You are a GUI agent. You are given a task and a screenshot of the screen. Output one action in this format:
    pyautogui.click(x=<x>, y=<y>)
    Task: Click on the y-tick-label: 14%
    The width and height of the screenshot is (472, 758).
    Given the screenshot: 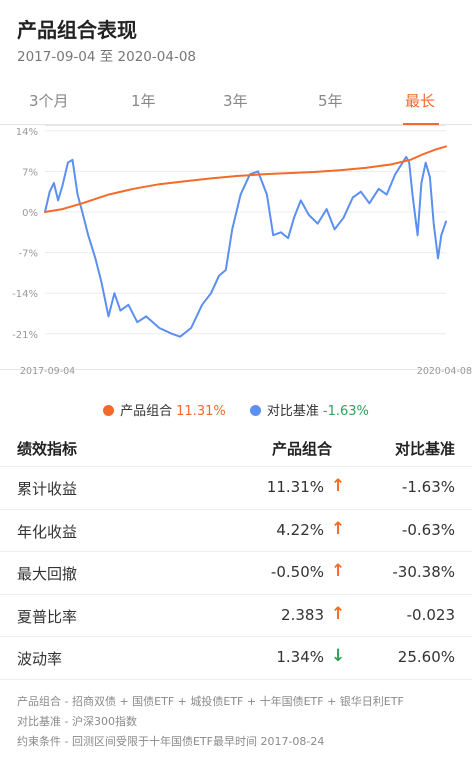 What is the action you would take?
    pyautogui.click(x=27, y=132)
    